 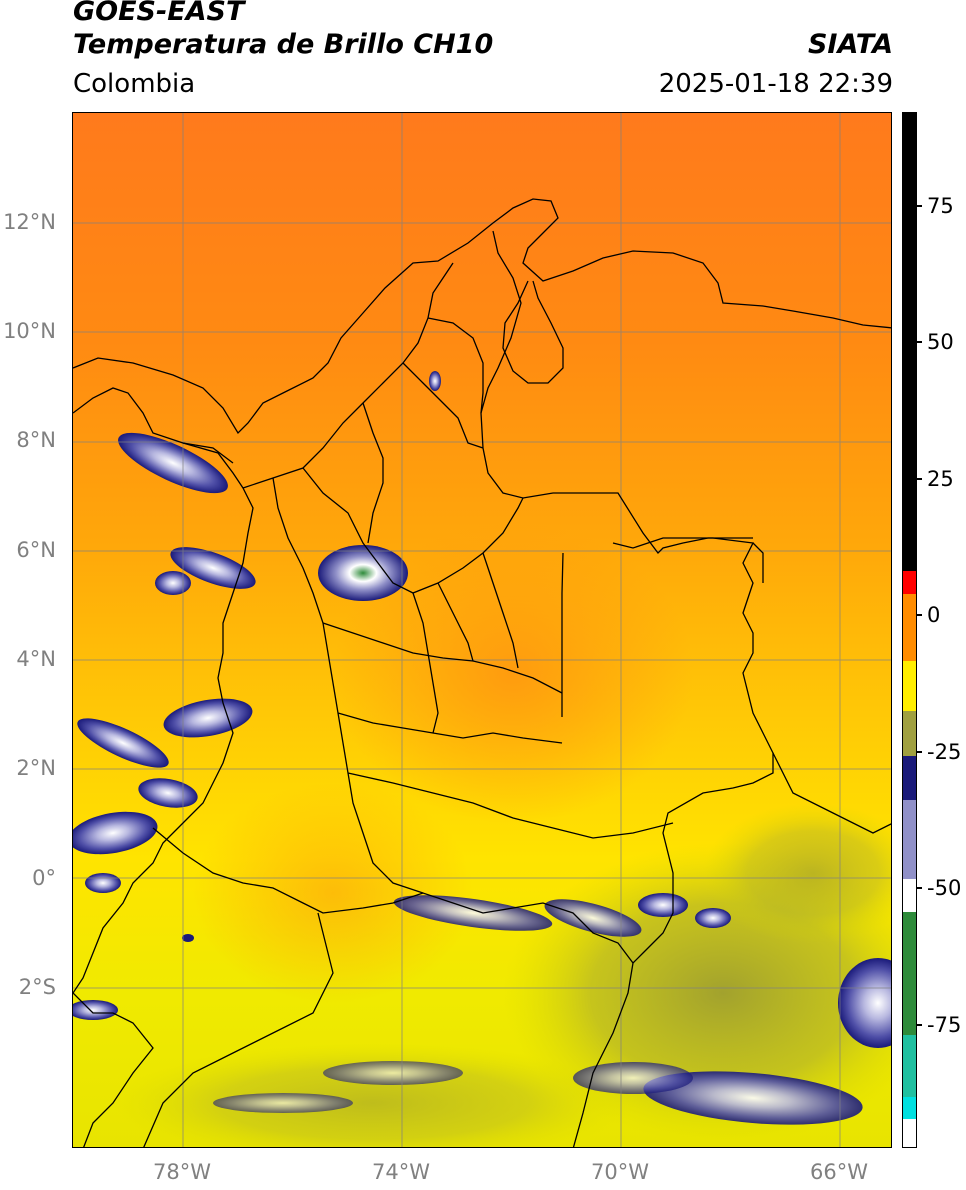 What do you see at coordinates (36, 440) in the screenshot?
I see `lat-tick-8N: 8°N` at bounding box center [36, 440].